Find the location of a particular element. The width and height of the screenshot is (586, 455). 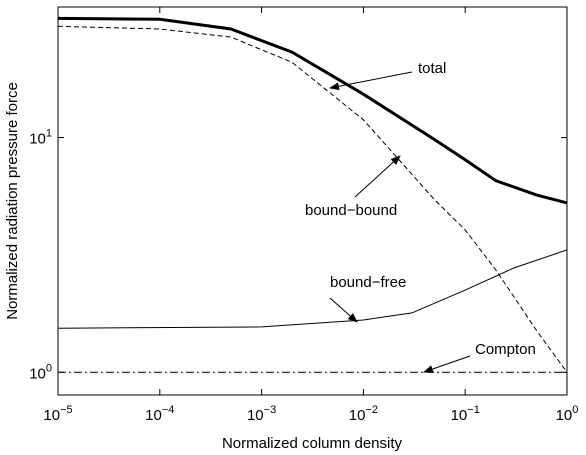

x-tick-label: 10⁻⁵ is located at coordinates (57, 414).